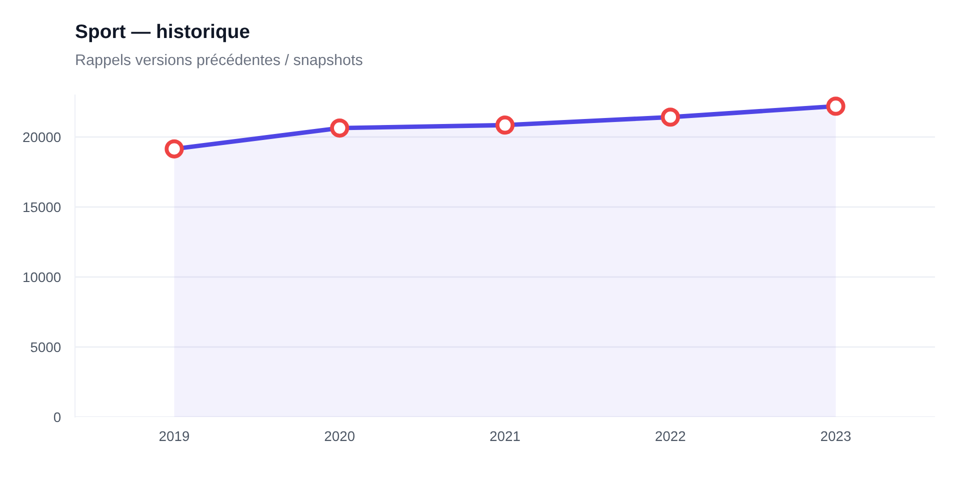  What do you see at coordinates (836, 436) in the screenshot?
I see `x-tick-label: 2023` at bounding box center [836, 436].